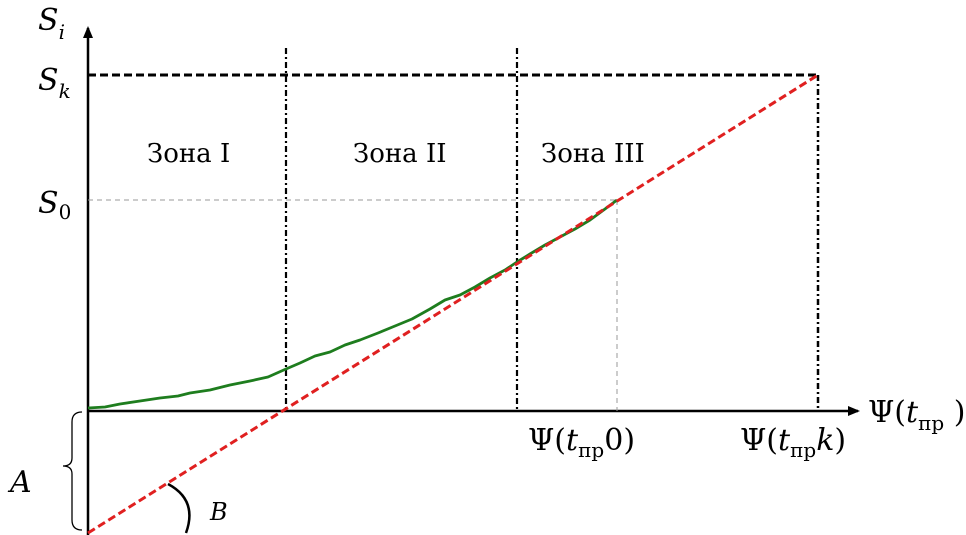  I want to click on intercept-brace, so click(72, 471).